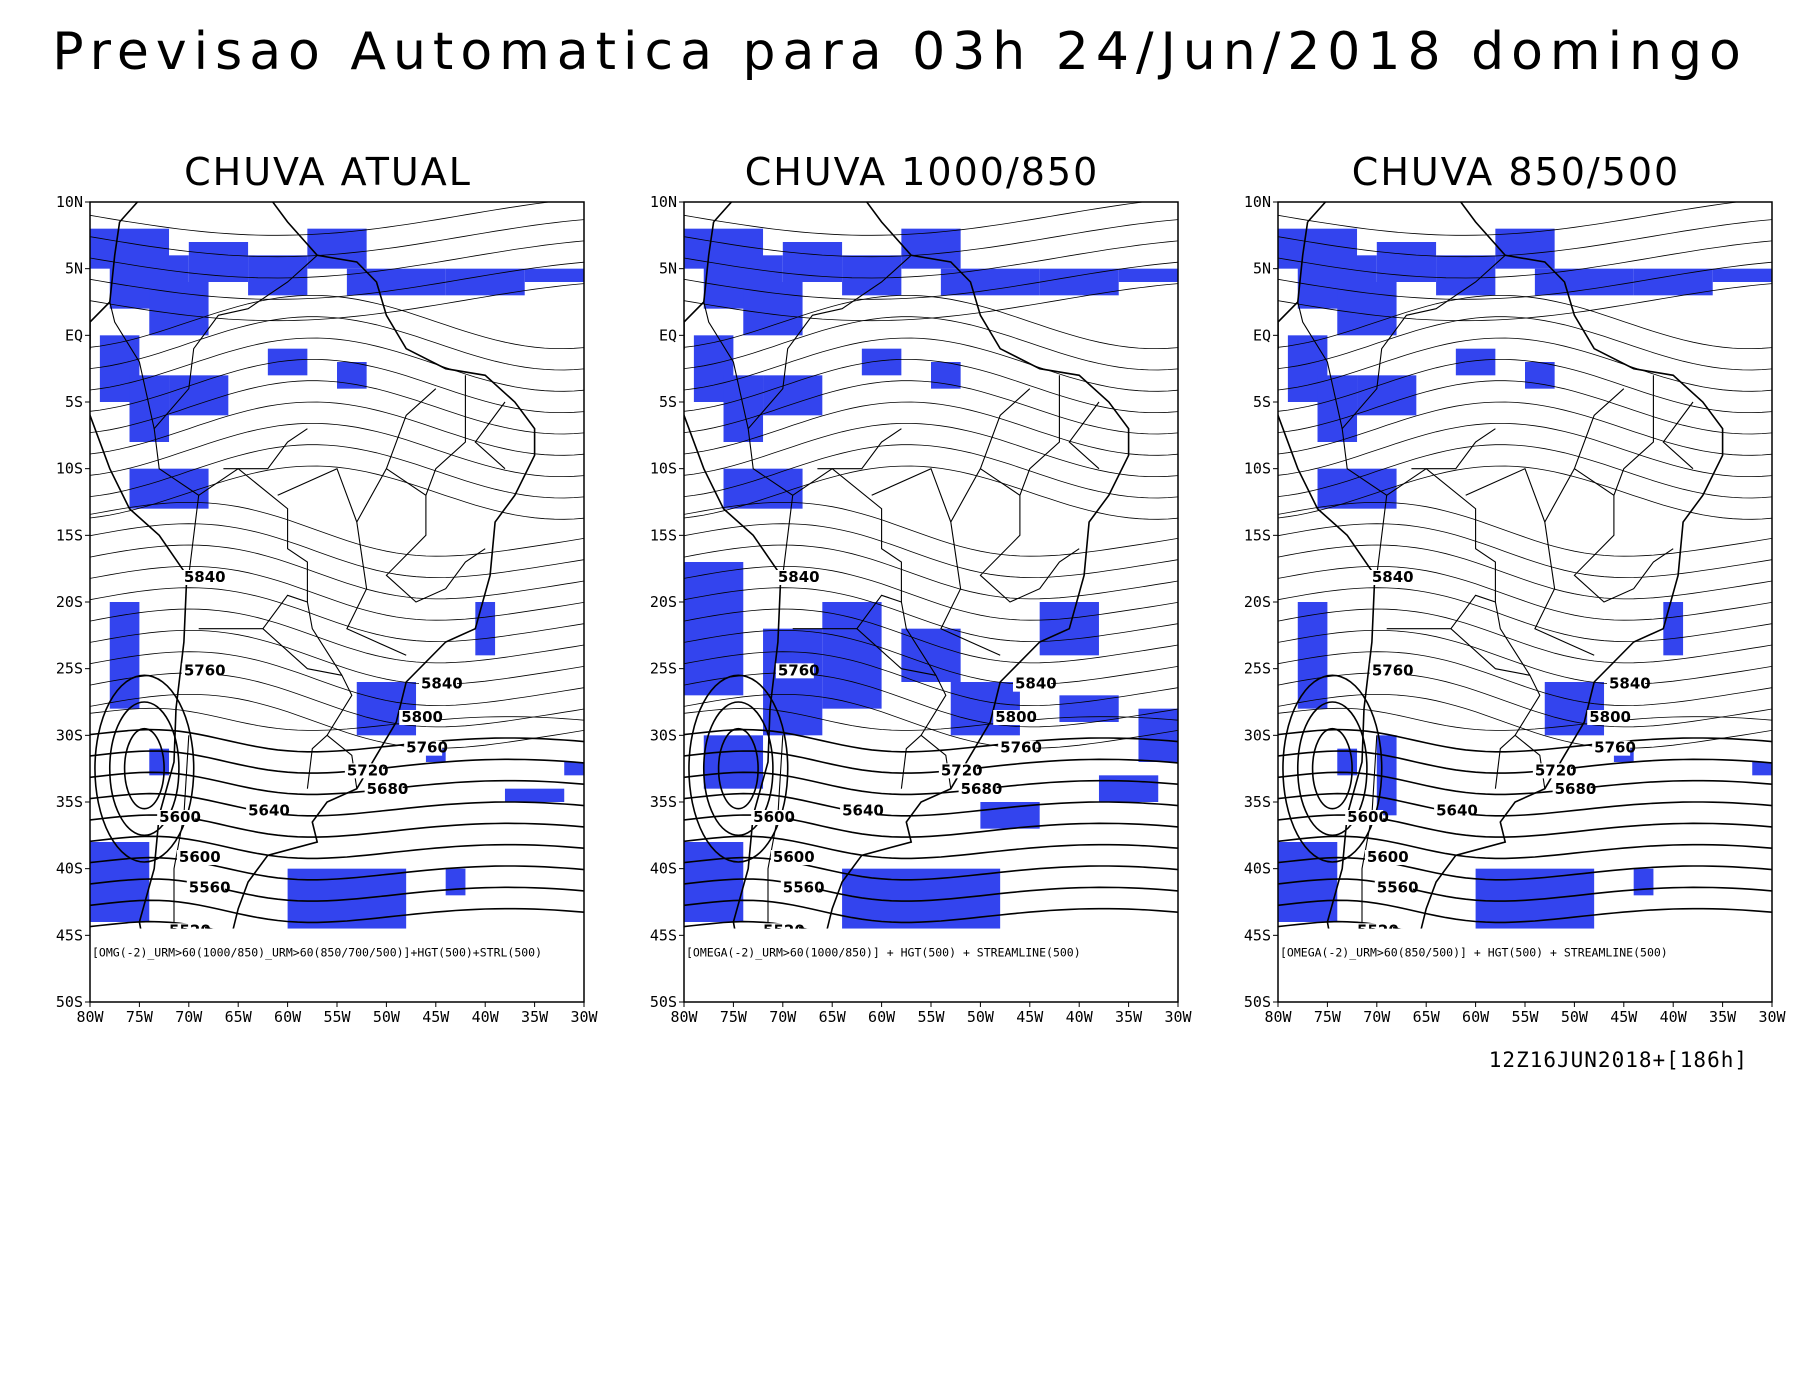 The image size is (1800, 1400). What do you see at coordinates (535, 1017) in the screenshot?
I see `lon-tick-label: 35W` at bounding box center [535, 1017].